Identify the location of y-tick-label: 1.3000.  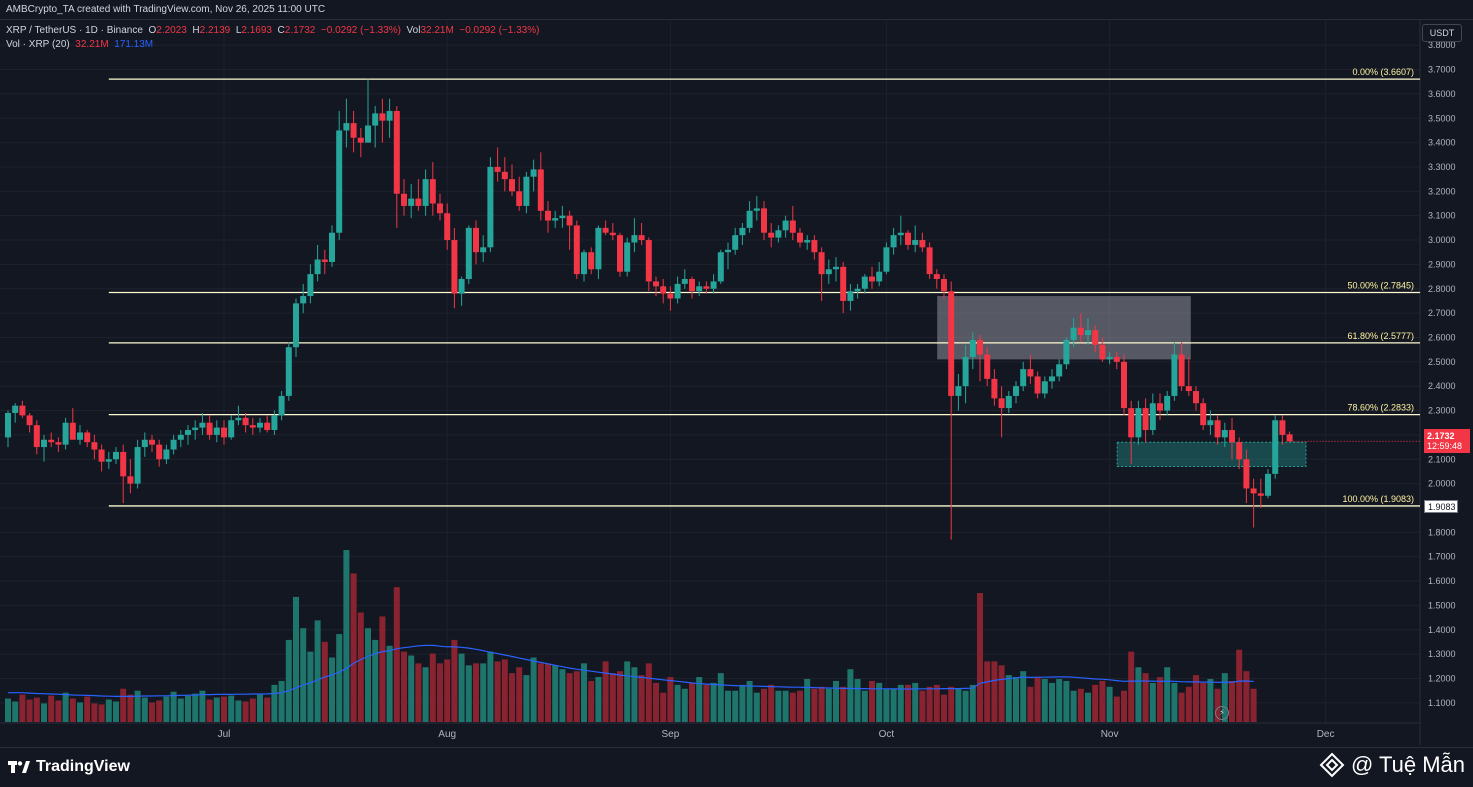
(1442, 654).